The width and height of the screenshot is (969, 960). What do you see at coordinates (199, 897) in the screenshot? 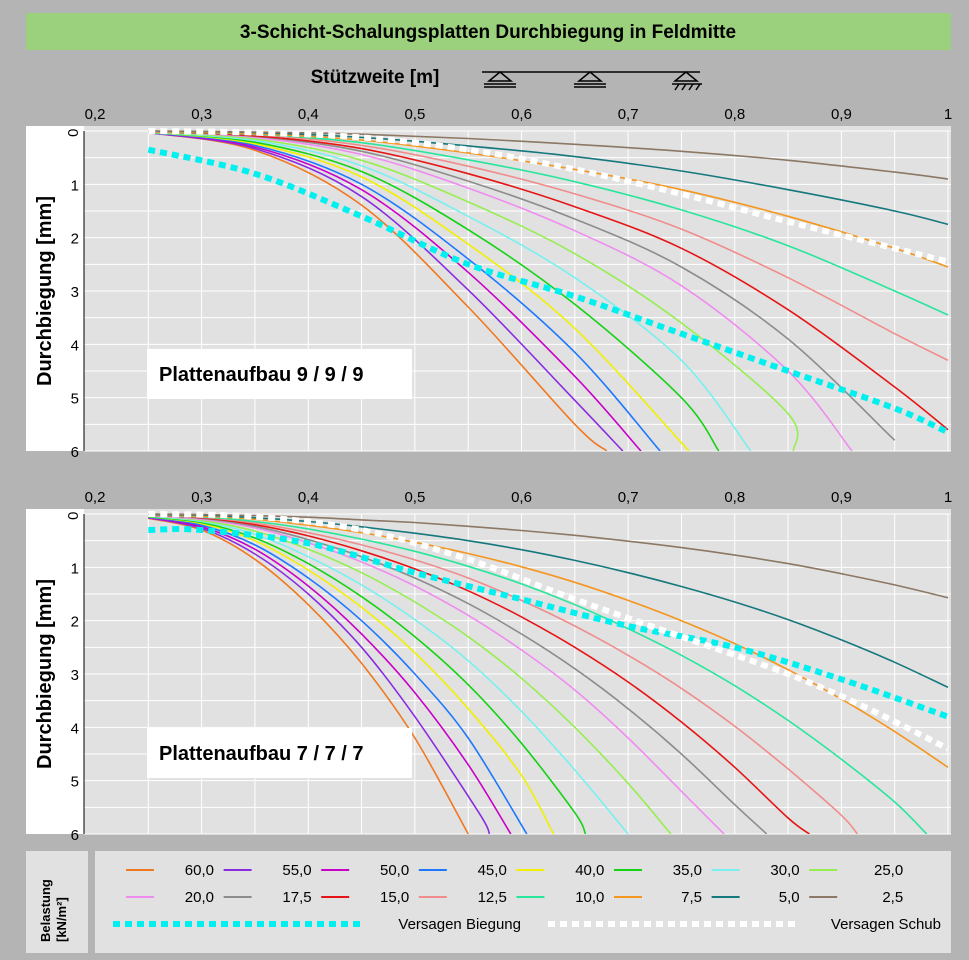
I see `legend-label: 20,0` at bounding box center [199, 897].